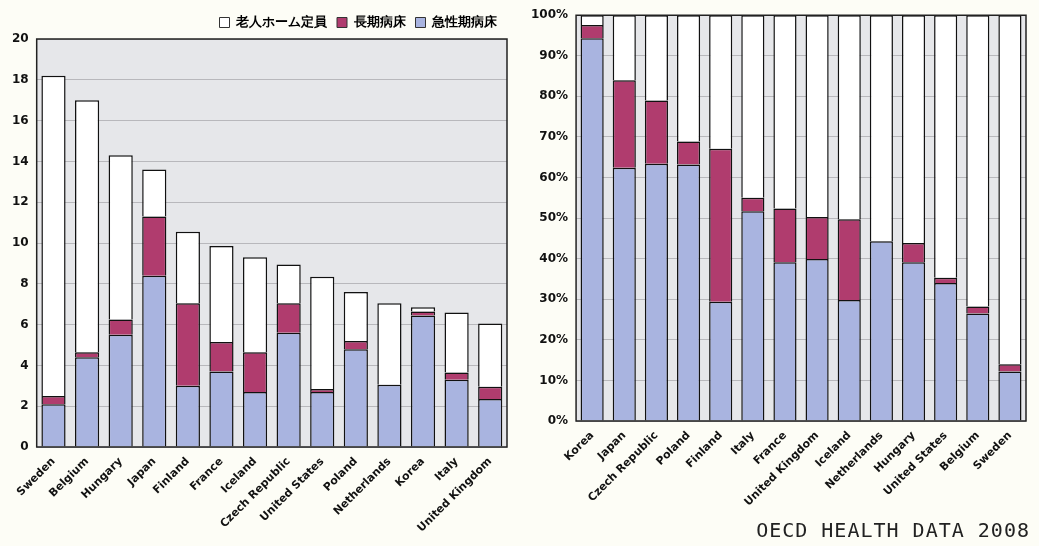 The width and height of the screenshot is (1039, 546). I want to click on y-tick-label: 18, so click(20, 78).